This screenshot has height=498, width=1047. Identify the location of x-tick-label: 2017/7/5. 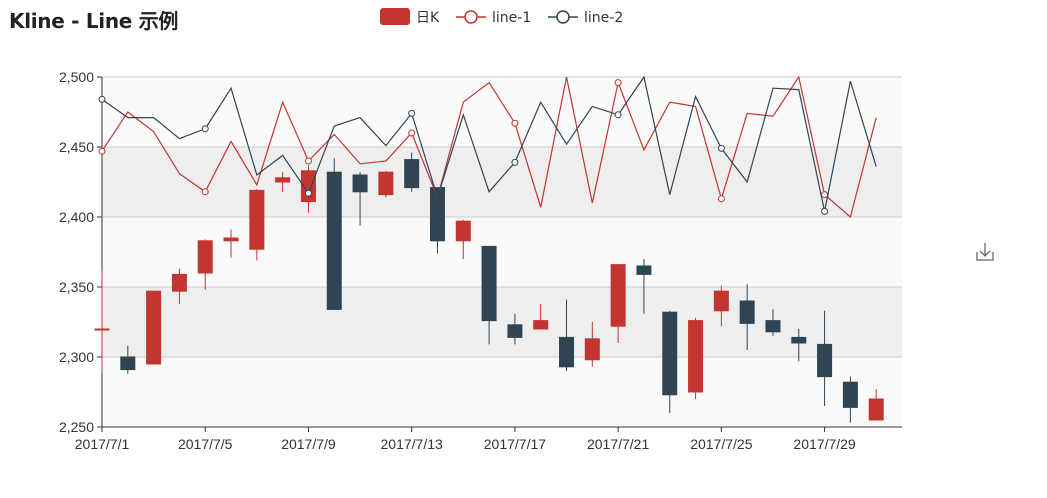
(205, 444).